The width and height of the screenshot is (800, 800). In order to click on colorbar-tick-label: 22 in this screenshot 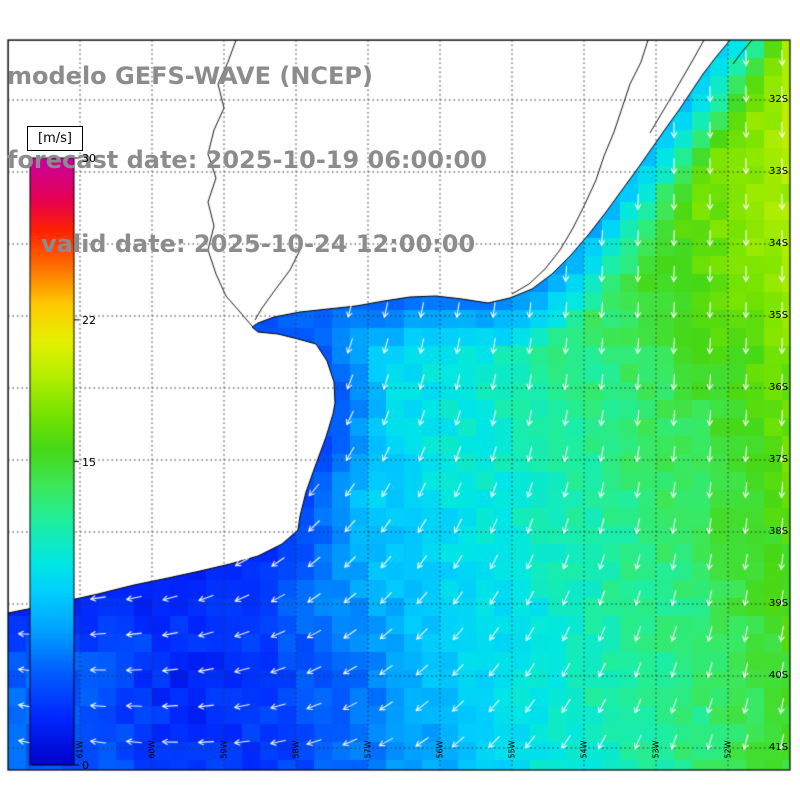, I will do `click(89, 320)`.